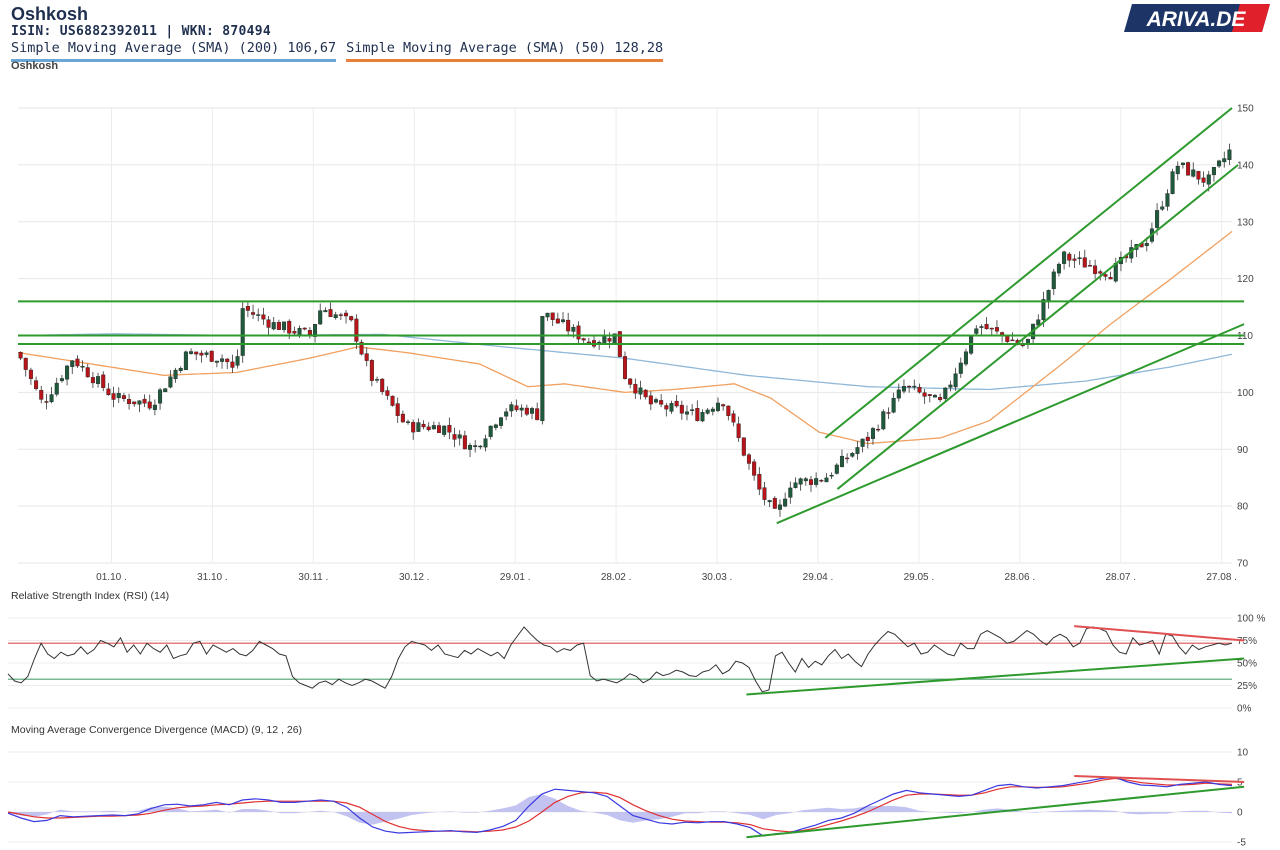 The image size is (1280, 850). What do you see at coordinates (174, 51) in the screenshot?
I see `legend-sma200: Simple Moving Average (SMA) (200) 106,67` at bounding box center [174, 51].